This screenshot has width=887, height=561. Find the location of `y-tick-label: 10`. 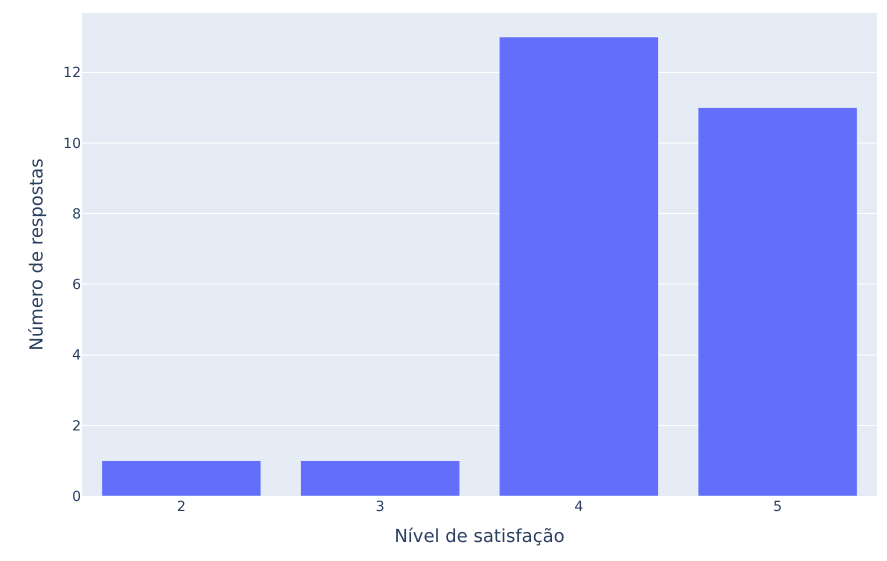

y-tick-label: 10 is located at coordinates (72, 144).